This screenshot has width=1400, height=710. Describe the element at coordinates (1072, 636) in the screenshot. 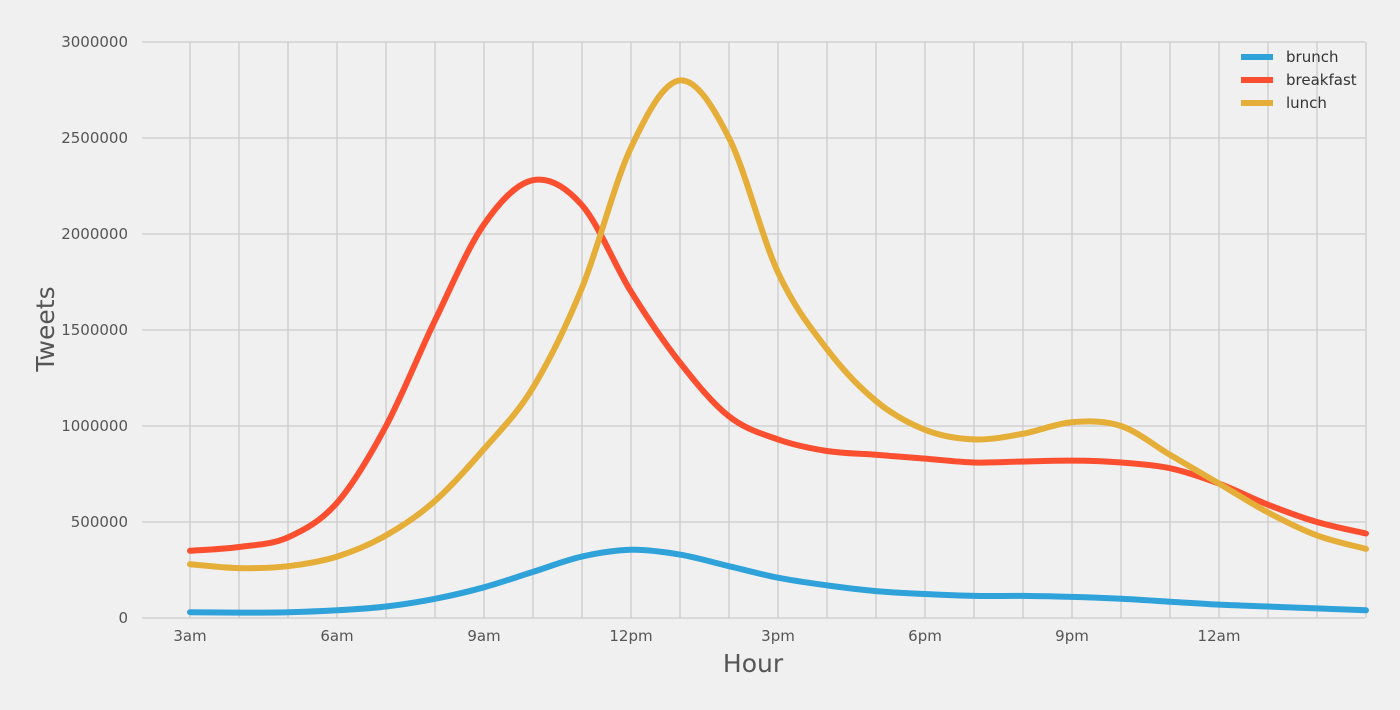

I see `x-tick-label: 9pm` at that location.